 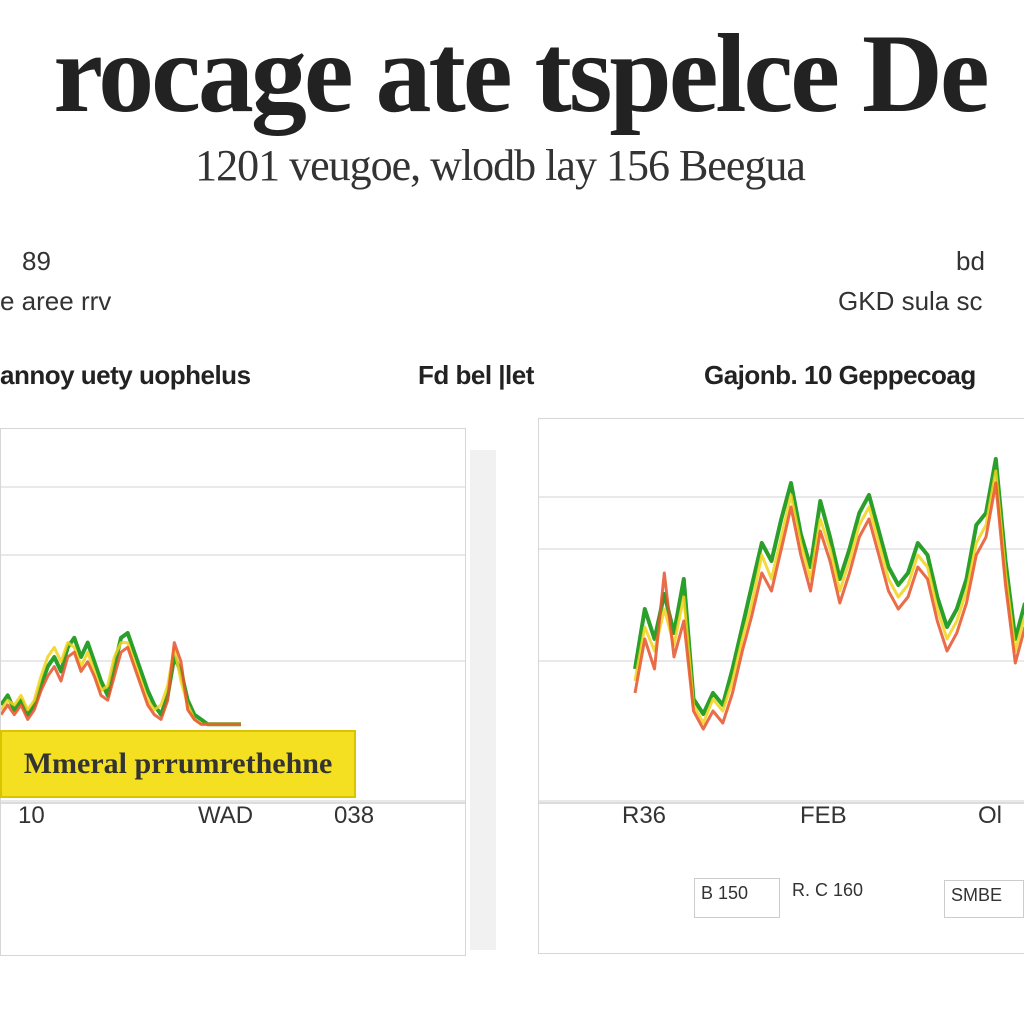 I want to click on left-tick-2: WAD, so click(x=226, y=815).